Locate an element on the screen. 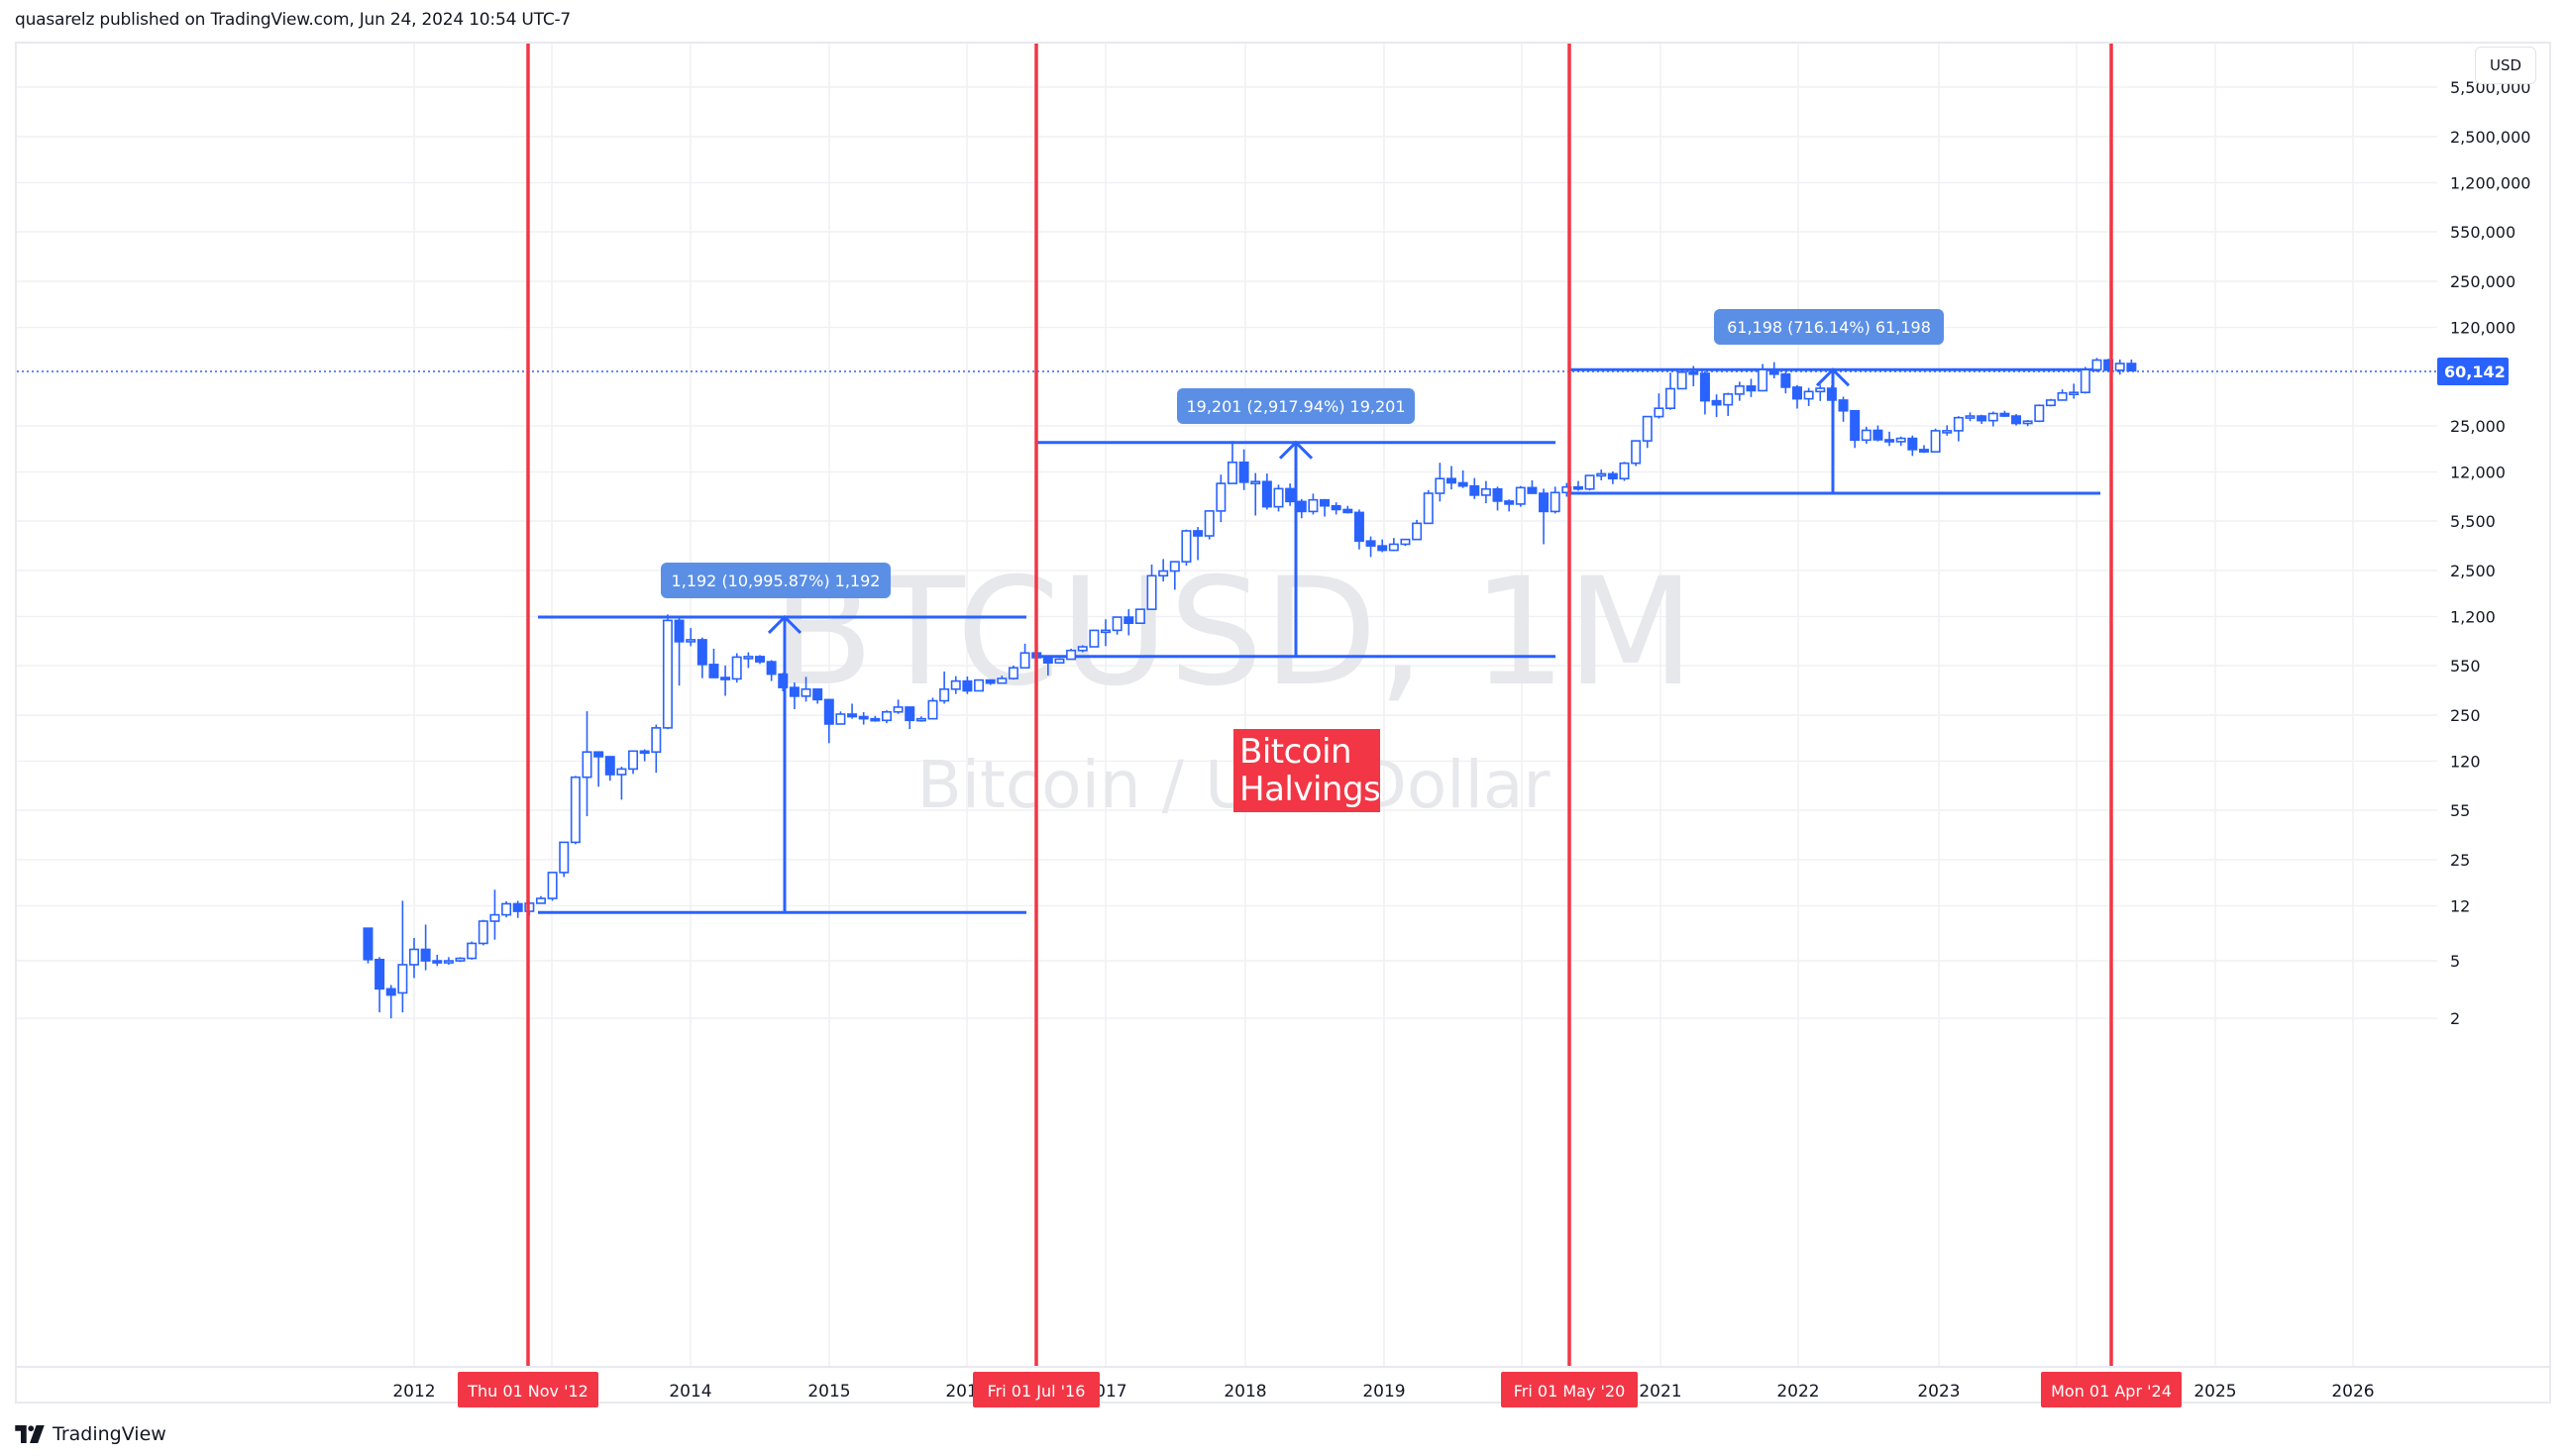 Image resolution: width=2567 pixels, height=1456 pixels. price-tick: 5,500 is located at coordinates (2473, 521).